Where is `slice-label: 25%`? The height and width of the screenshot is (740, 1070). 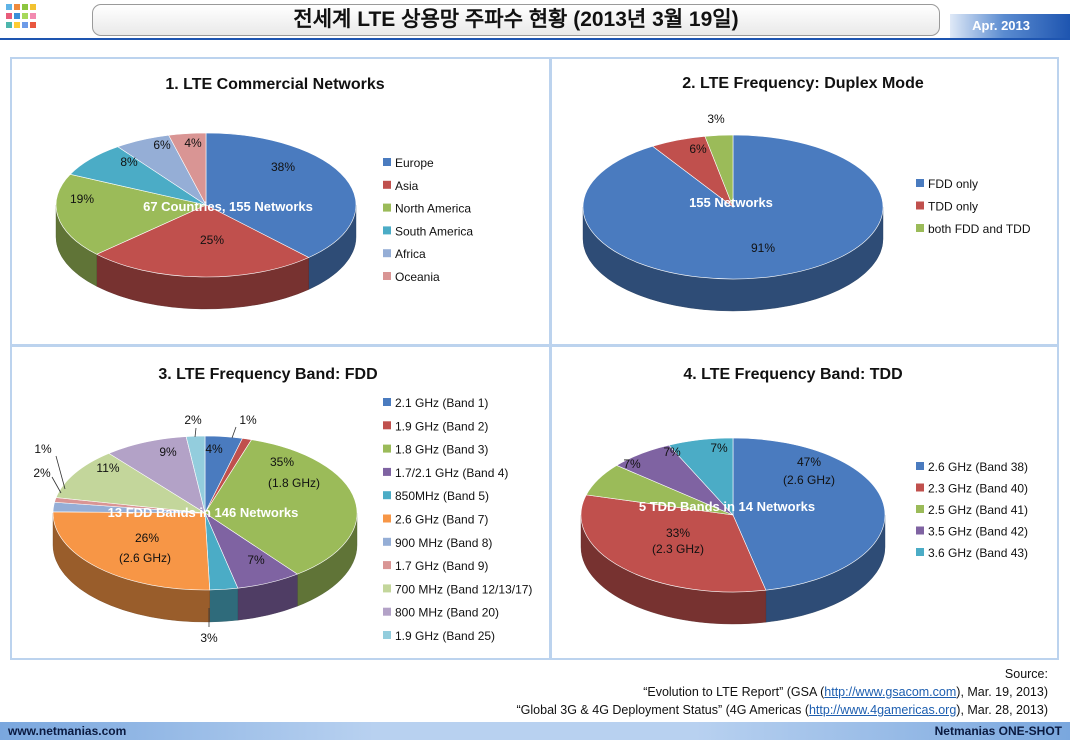 slice-label: 25% is located at coordinates (212, 240).